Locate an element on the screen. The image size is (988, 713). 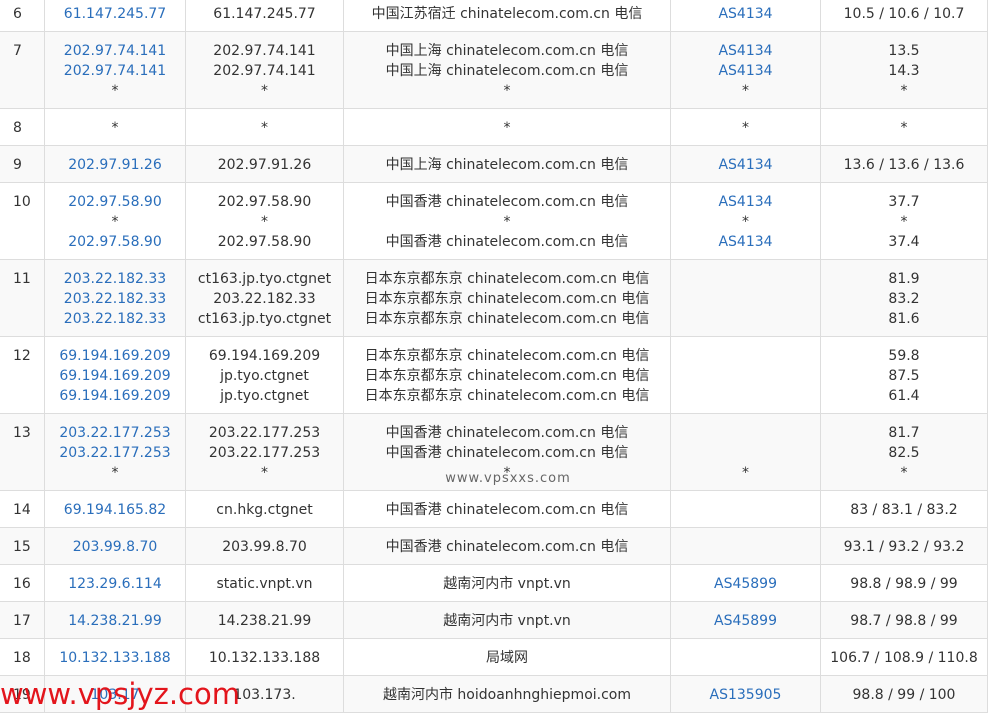
latency: 10.5 / 10.6 / 10.7 is located at coordinates (904, 14).